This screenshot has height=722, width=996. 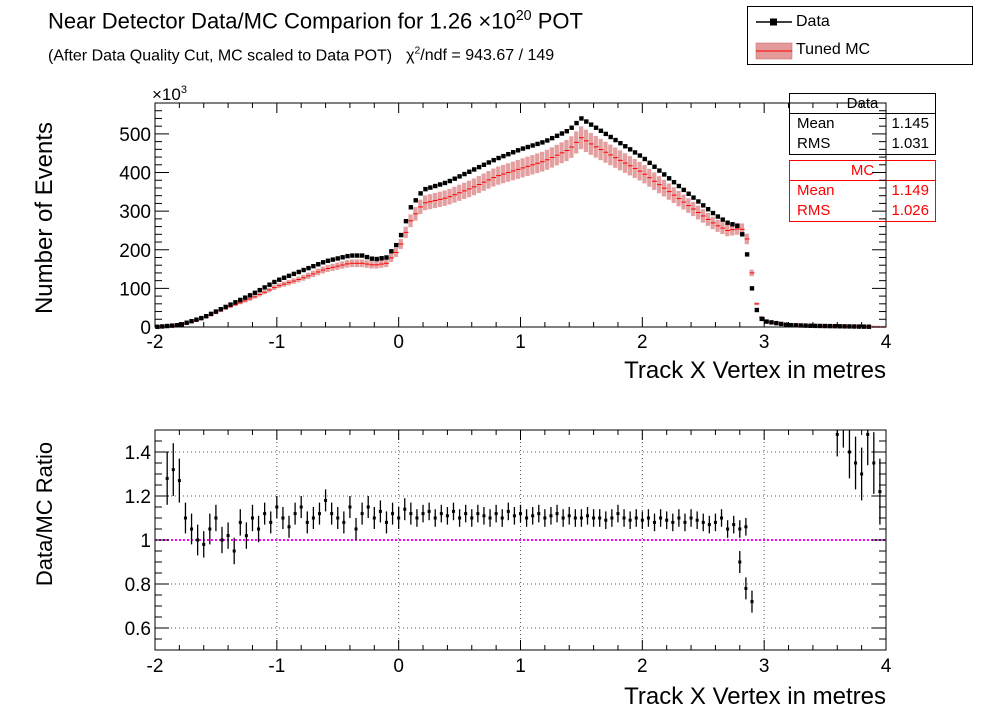 I want to click on y-multiplier-prefix: ×10, so click(x=166, y=94).